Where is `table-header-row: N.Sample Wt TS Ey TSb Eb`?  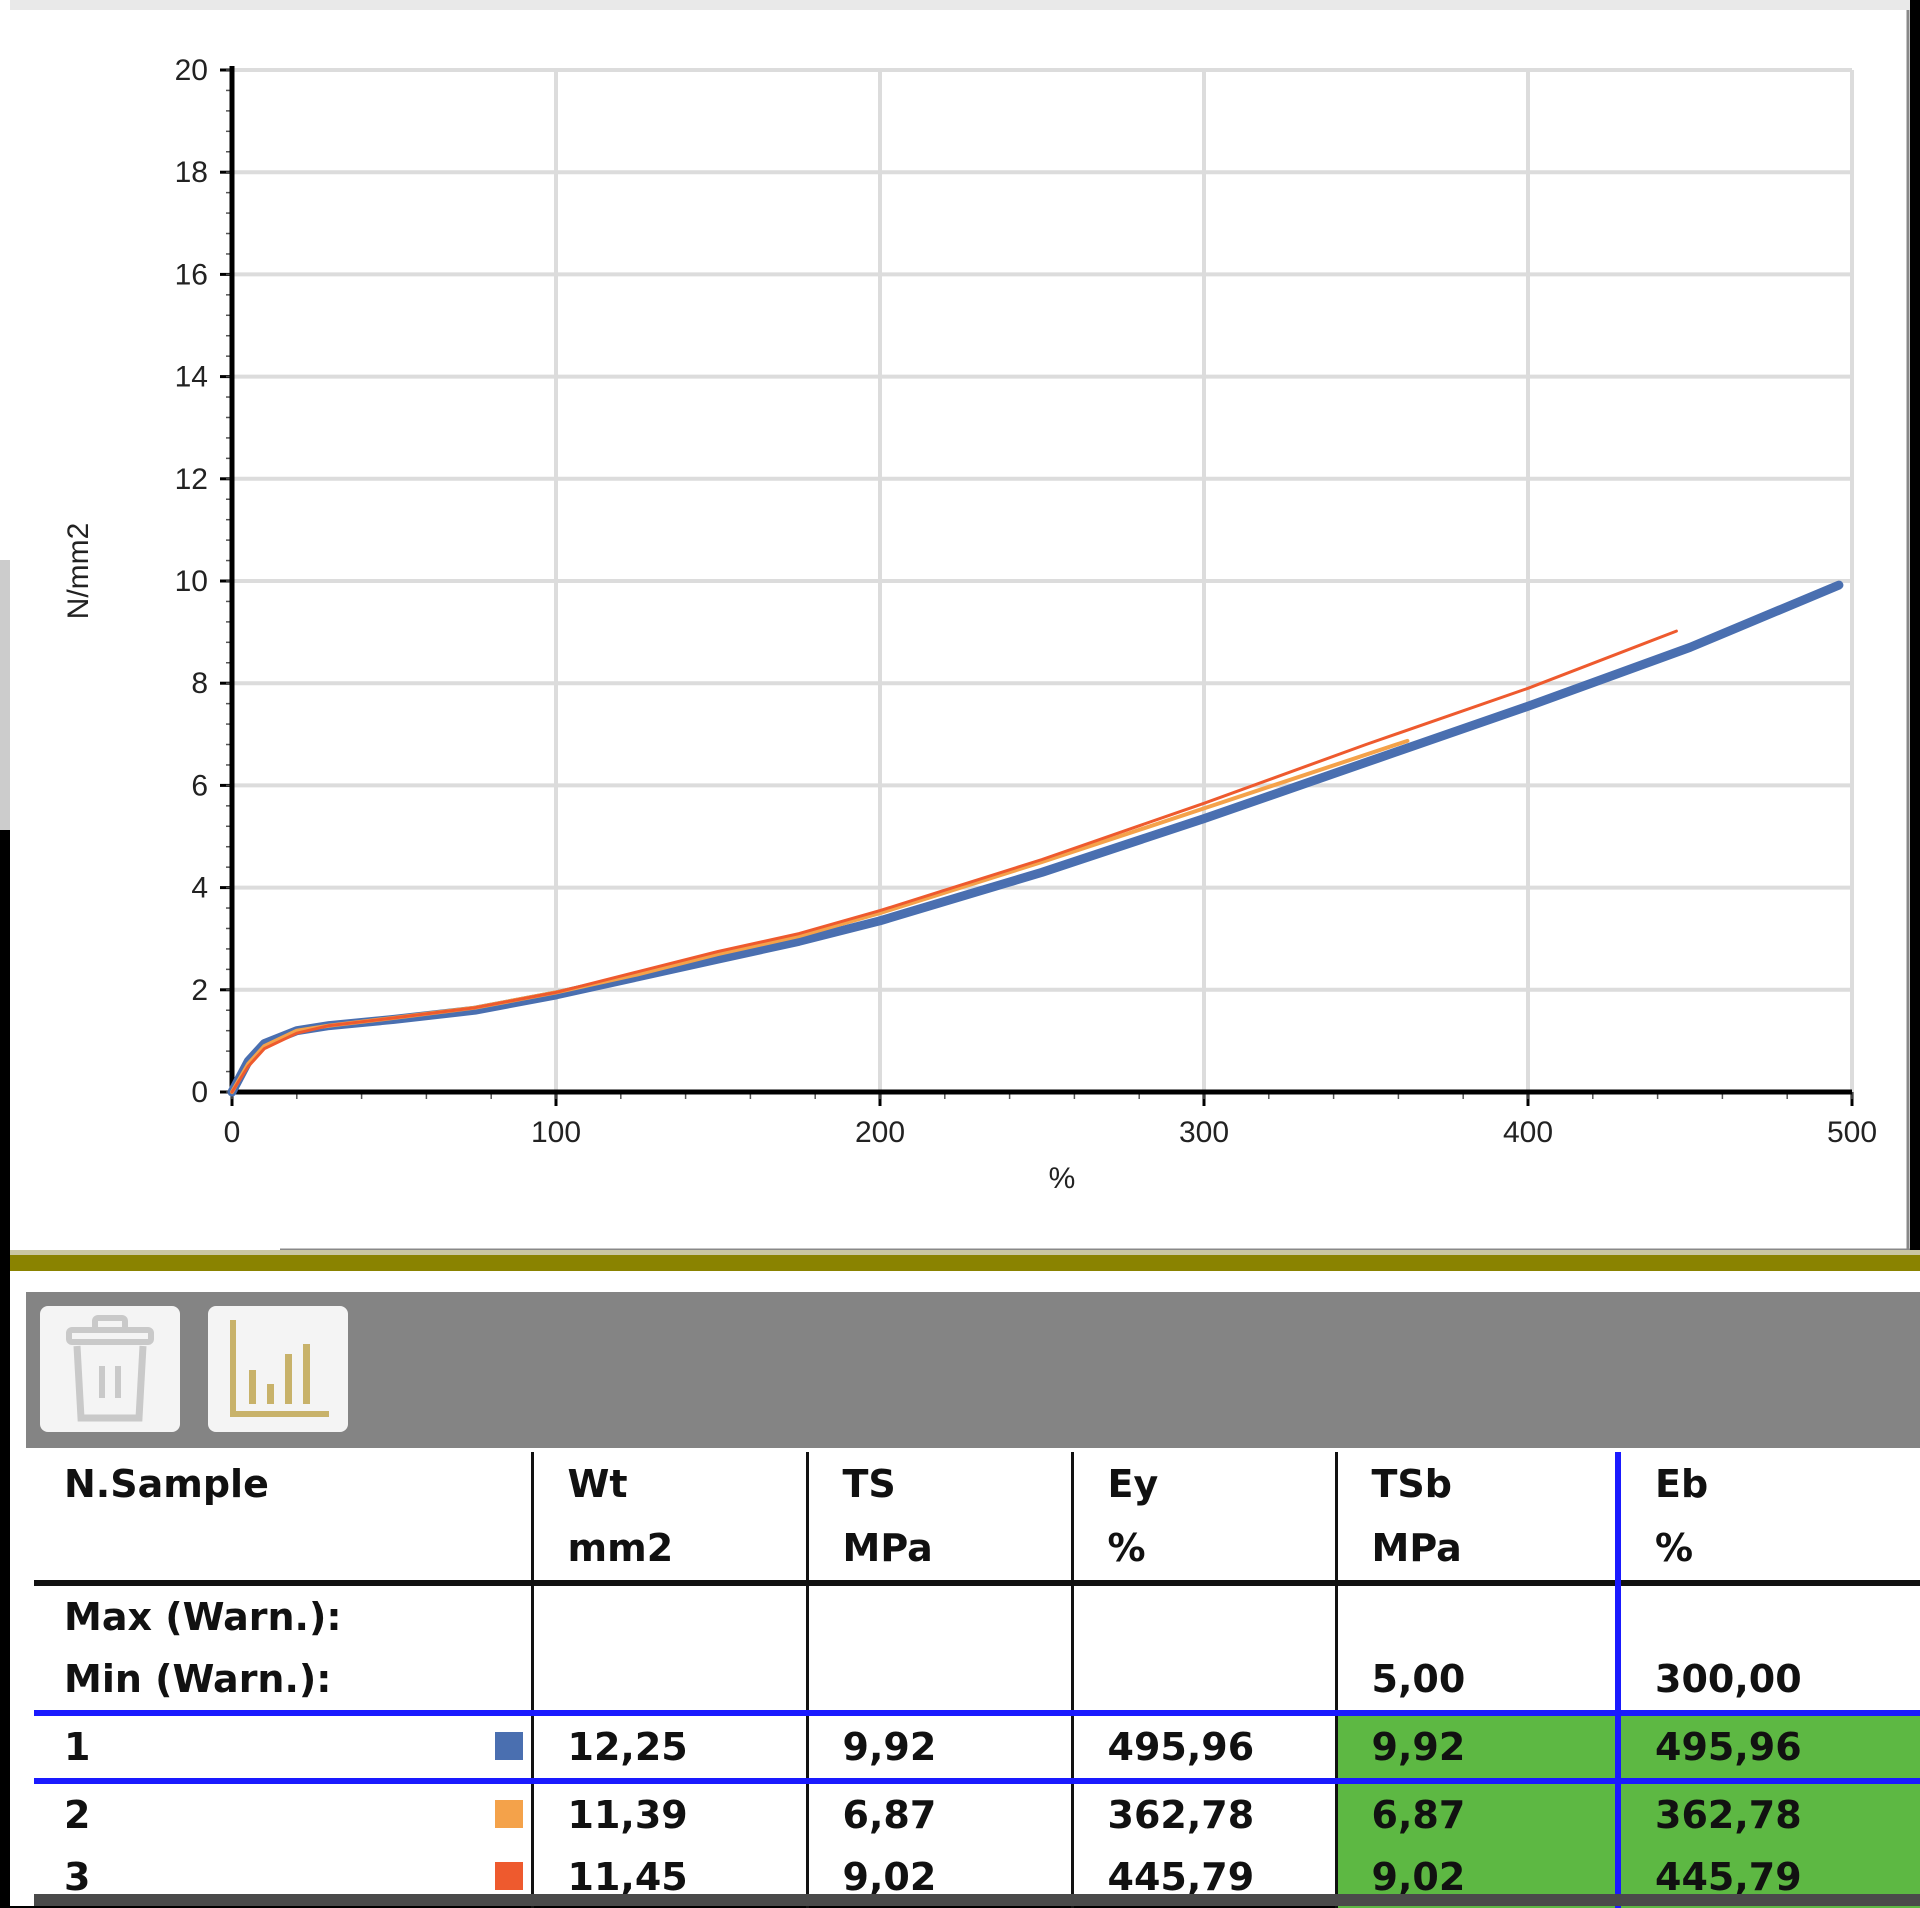
table-header-row: N.Sample Wt TS Ey TSb Eb is located at coordinates (977, 1484).